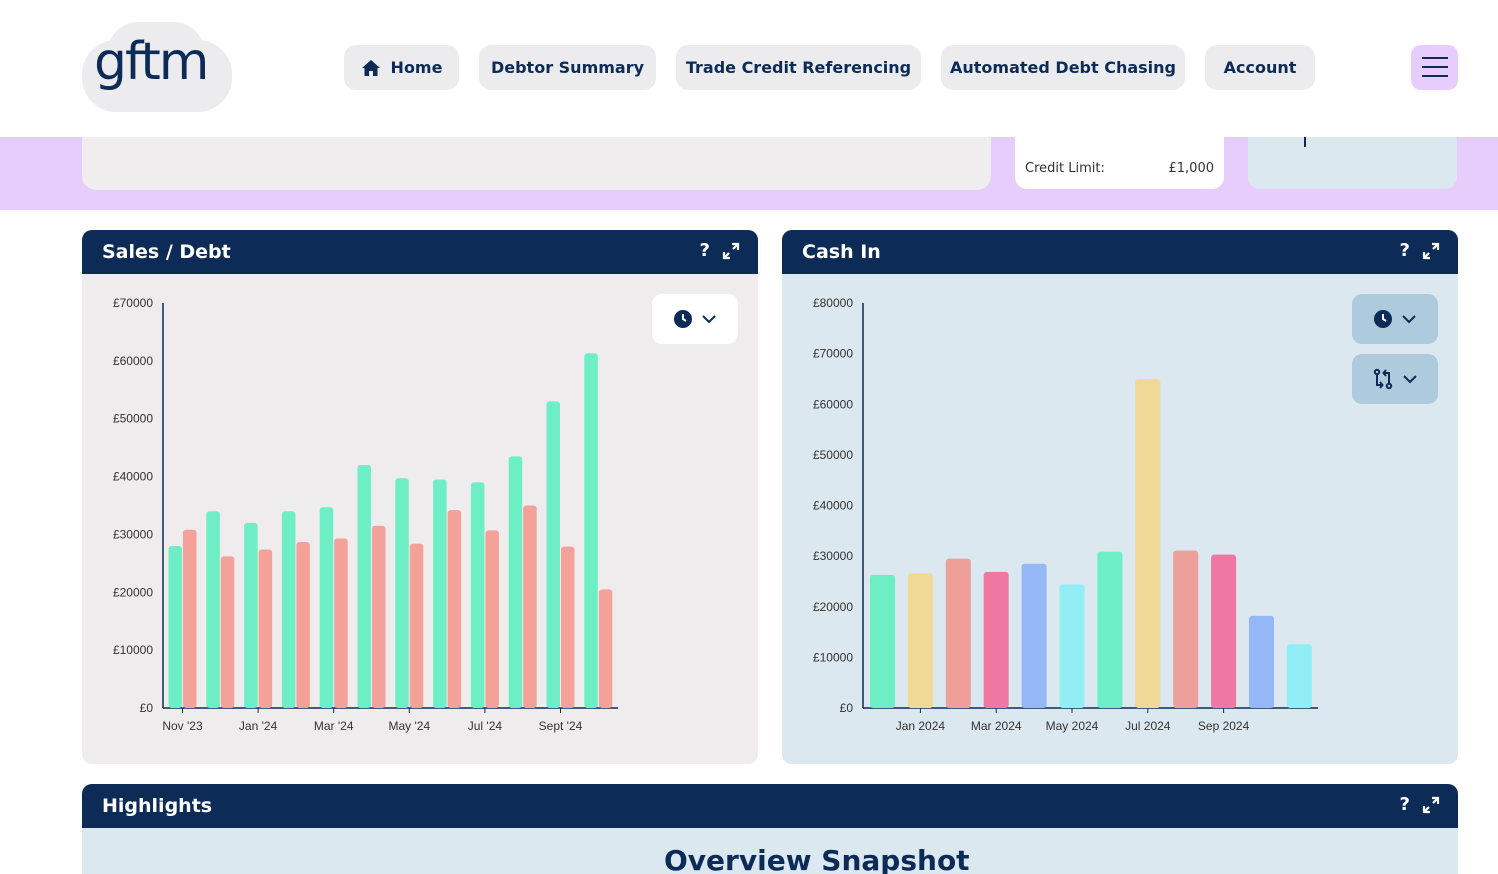  Describe the element at coordinates (1120, 252) in the screenshot. I see `cash-in-header: Cash In ?` at that location.